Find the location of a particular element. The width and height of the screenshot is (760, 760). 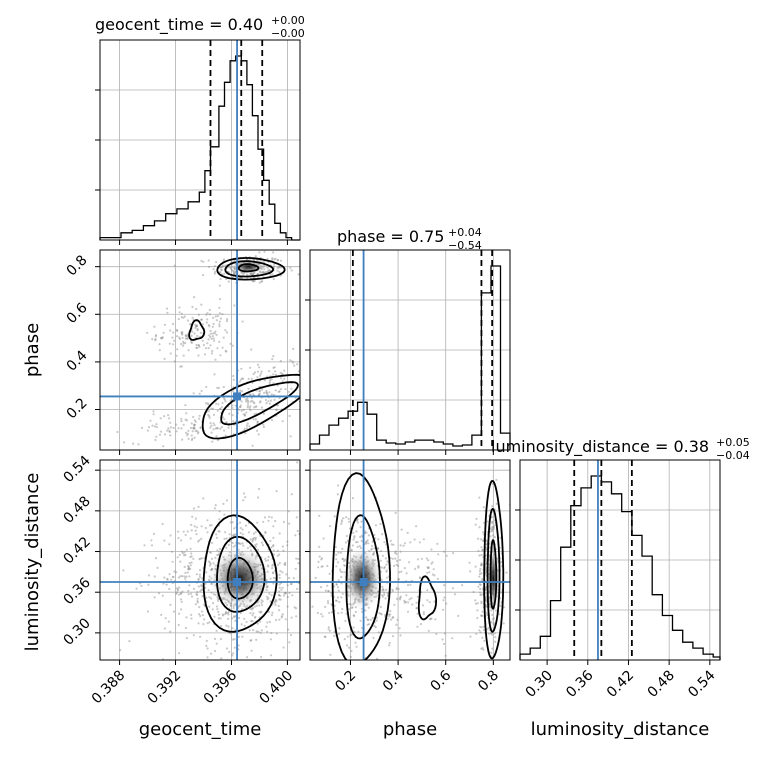

tick-label-x: 0.36 is located at coordinates (579, 683).